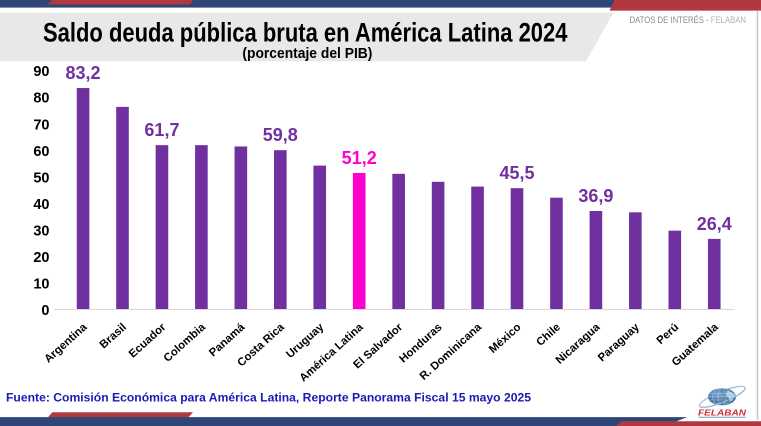  Describe the element at coordinates (41, 152) in the screenshot. I see `svg-text: 60` at that location.